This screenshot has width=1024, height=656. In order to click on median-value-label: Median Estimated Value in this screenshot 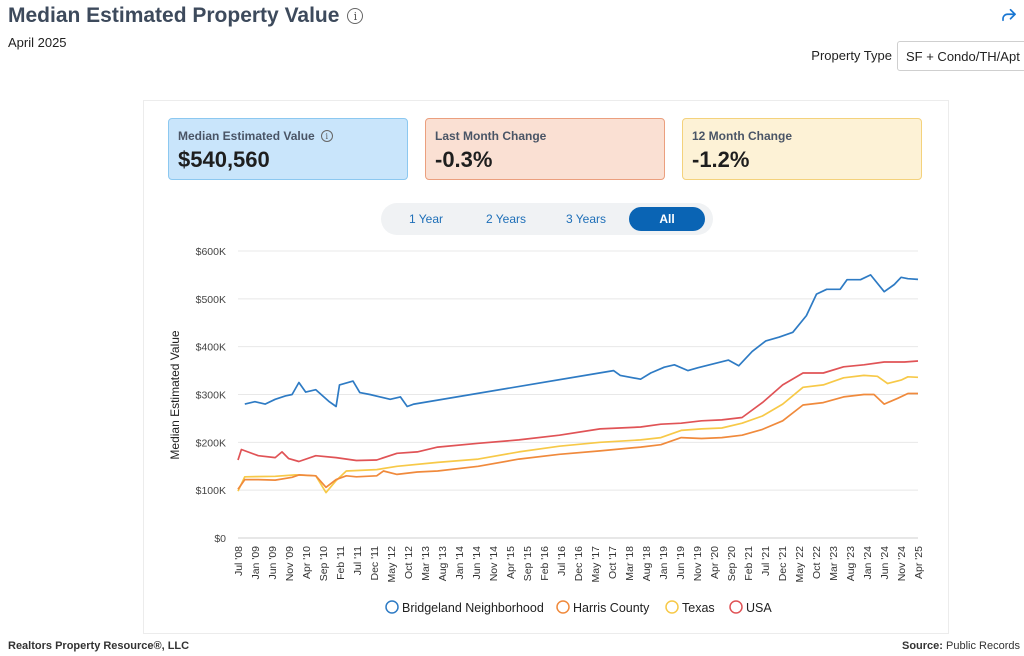, I will do `click(246, 136)`.